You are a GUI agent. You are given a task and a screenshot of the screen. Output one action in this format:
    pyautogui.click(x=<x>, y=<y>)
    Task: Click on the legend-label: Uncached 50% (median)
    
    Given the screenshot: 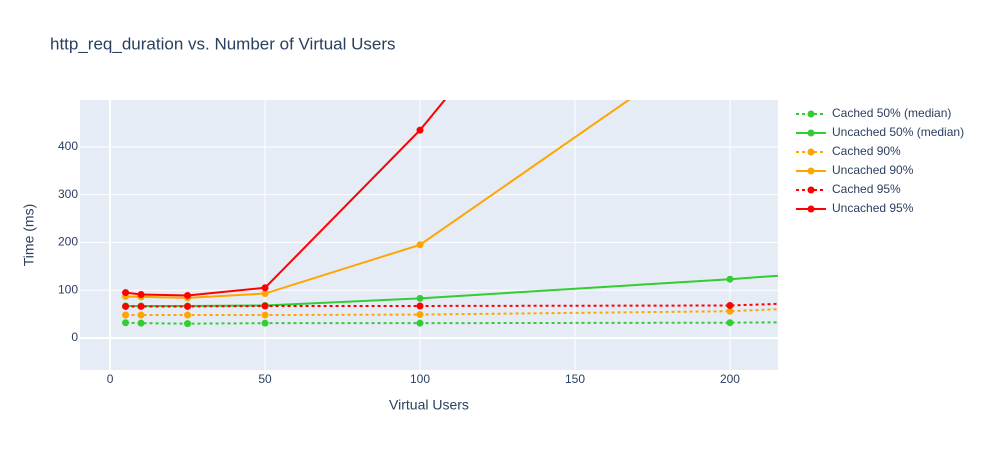 What is the action you would take?
    pyautogui.click(x=898, y=132)
    